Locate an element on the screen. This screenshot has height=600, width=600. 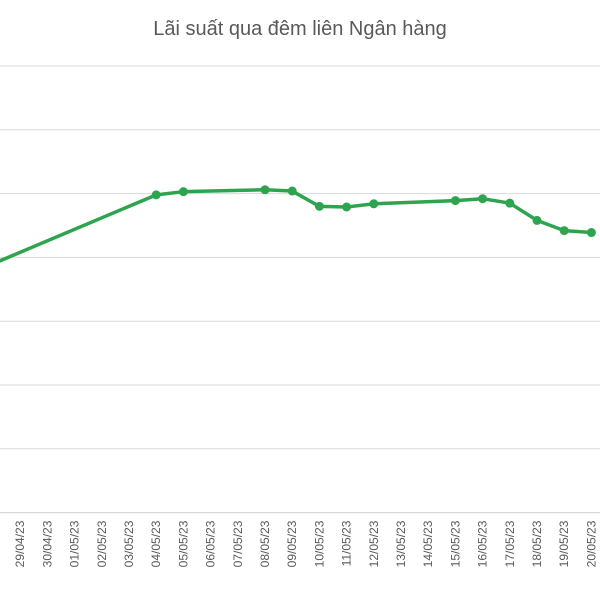
x-tick-label: 18/05/23 is located at coordinates (537, 543).